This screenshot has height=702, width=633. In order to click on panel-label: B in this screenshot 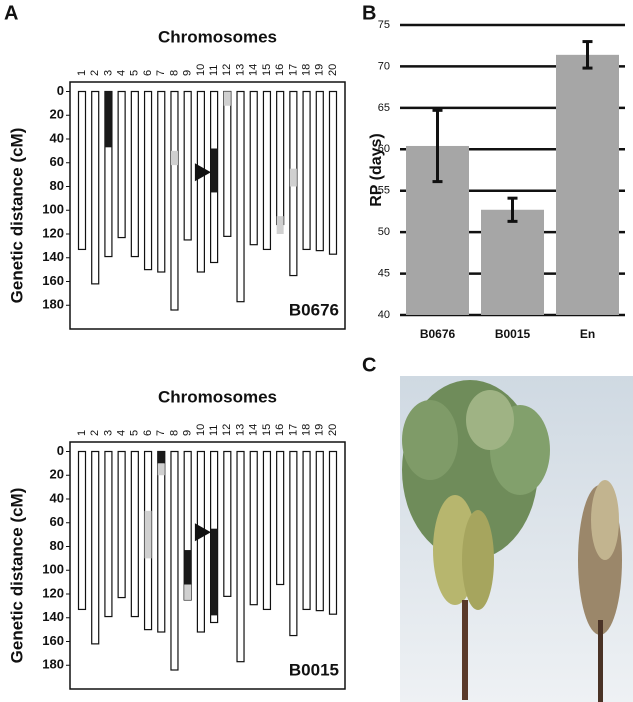, I will do `click(369, 13)`.